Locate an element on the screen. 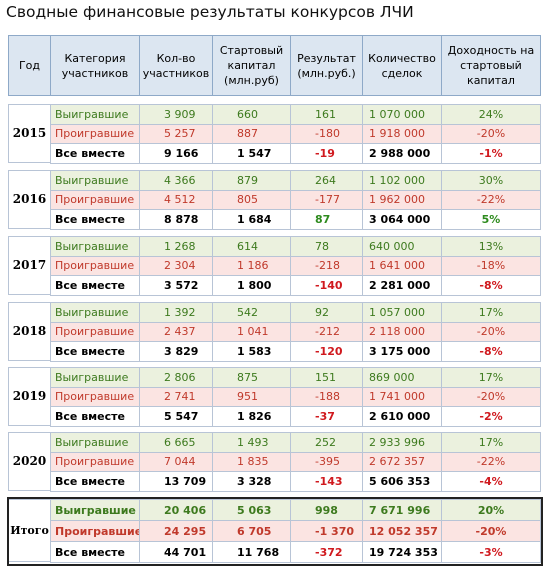 The width and height of the screenshot is (545, 572). table-cell: 78 is located at coordinates (326, 246).